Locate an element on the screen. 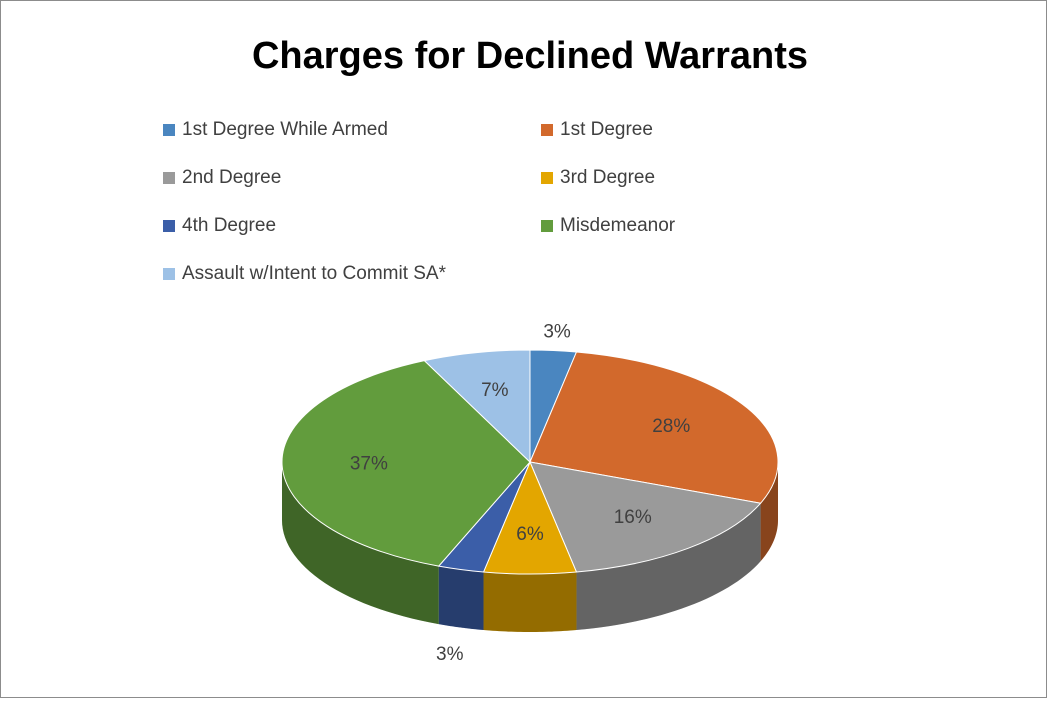  legend-label: 2nd Degree is located at coordinates (231, 177).